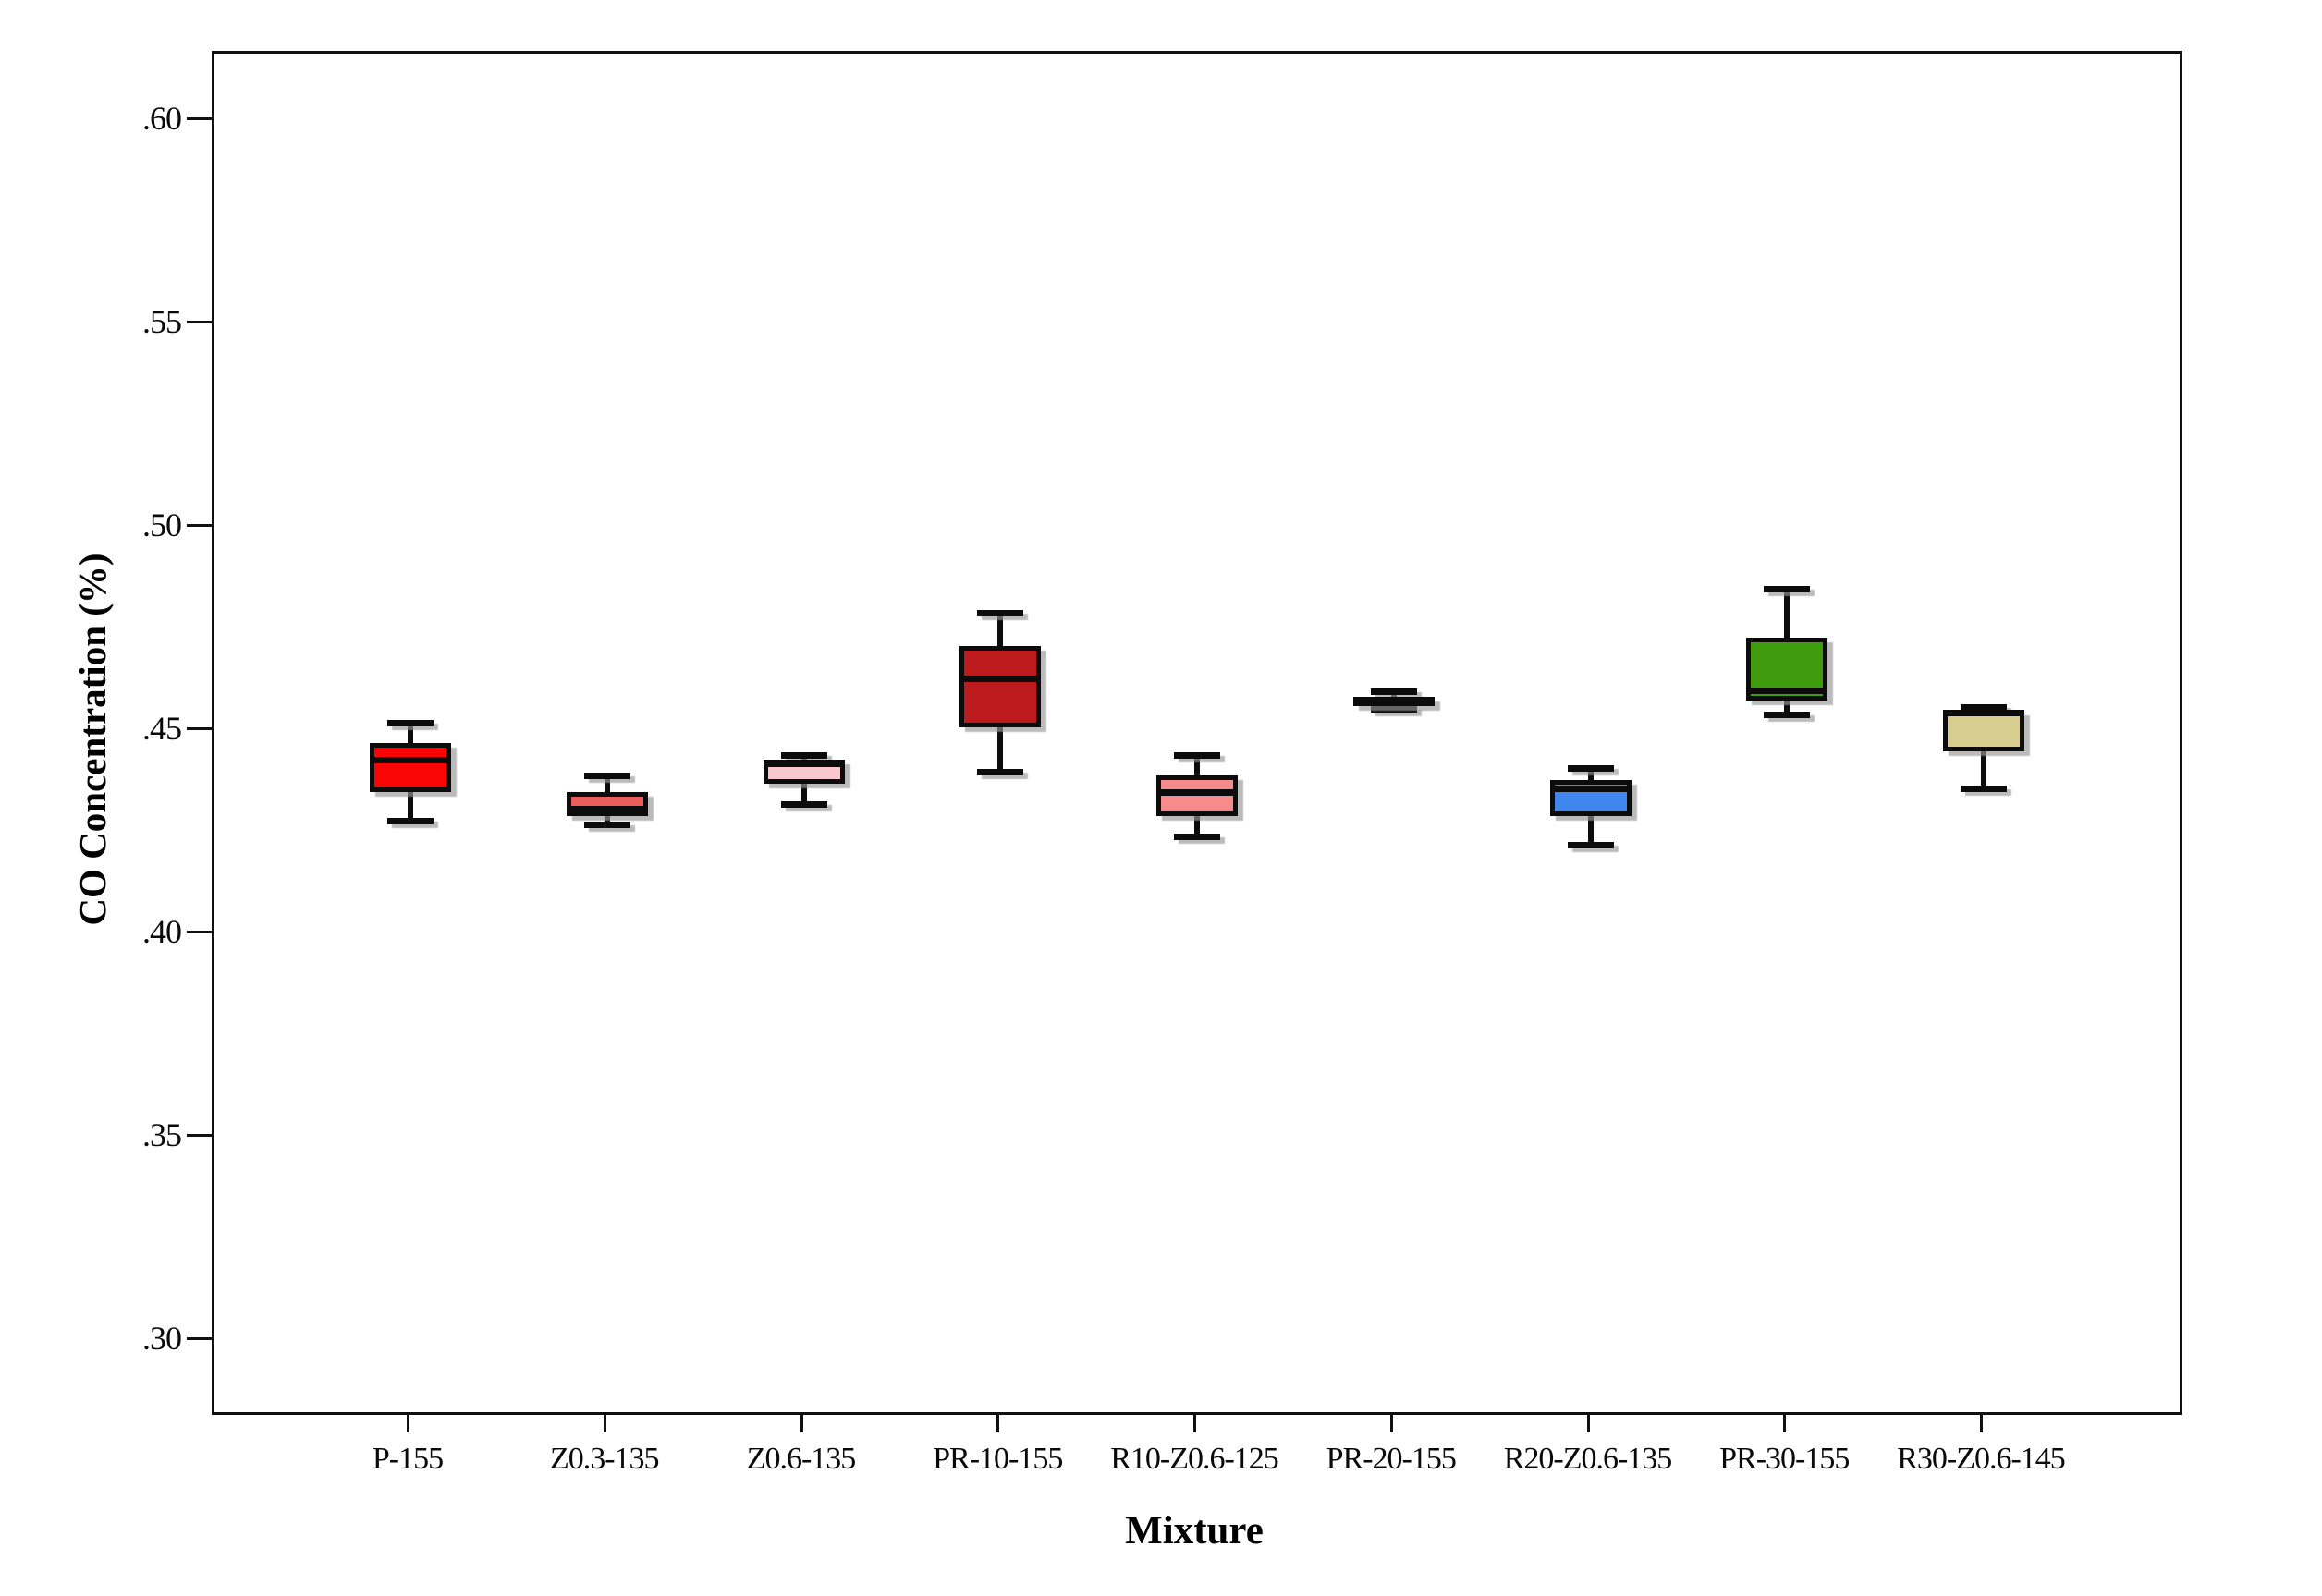 This screenshot has height=1596, width=2322. I want to click on x-tick-label: PR-10-155, so click(998, 1459).